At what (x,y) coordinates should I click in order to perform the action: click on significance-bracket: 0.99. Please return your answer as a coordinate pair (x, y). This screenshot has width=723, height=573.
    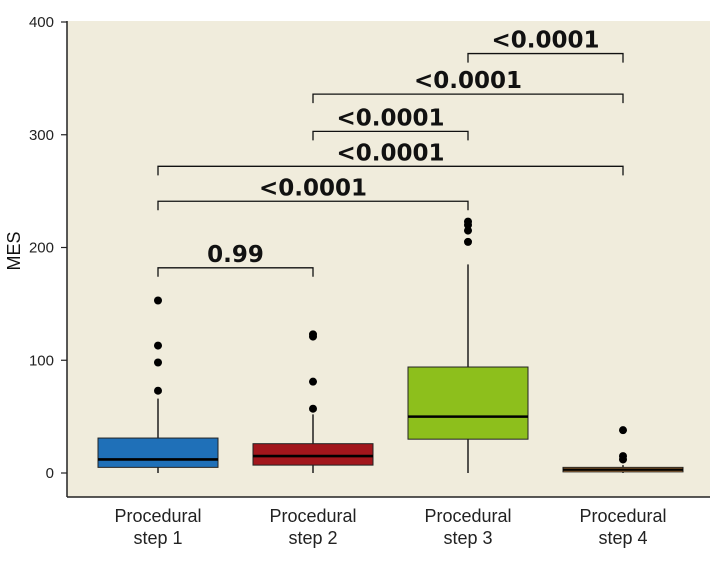
    Looking at the image, I should click on (235, 259).